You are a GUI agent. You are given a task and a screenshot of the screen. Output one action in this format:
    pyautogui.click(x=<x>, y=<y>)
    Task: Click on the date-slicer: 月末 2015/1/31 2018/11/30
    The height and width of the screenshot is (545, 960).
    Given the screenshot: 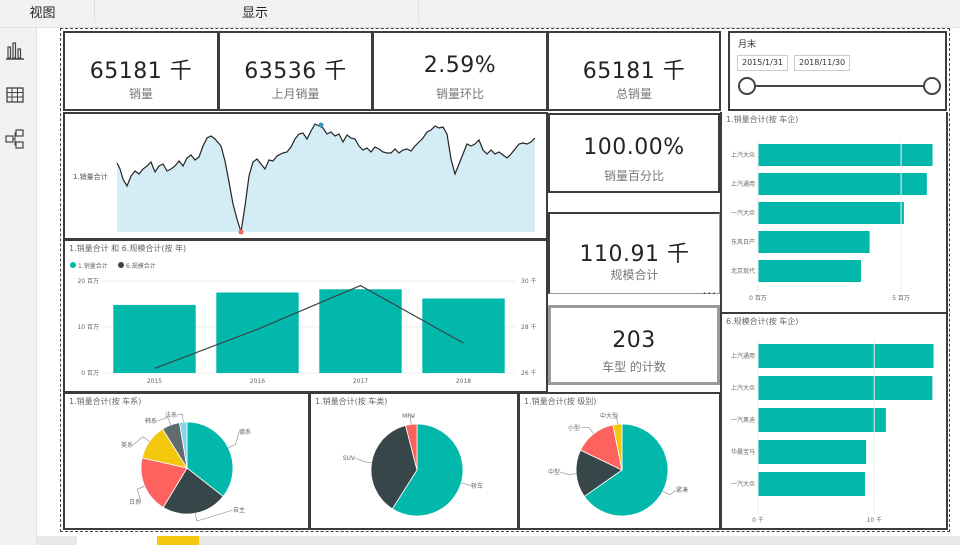 What is the action you would take?
    pyautogui.click(x=837, y=71)
    